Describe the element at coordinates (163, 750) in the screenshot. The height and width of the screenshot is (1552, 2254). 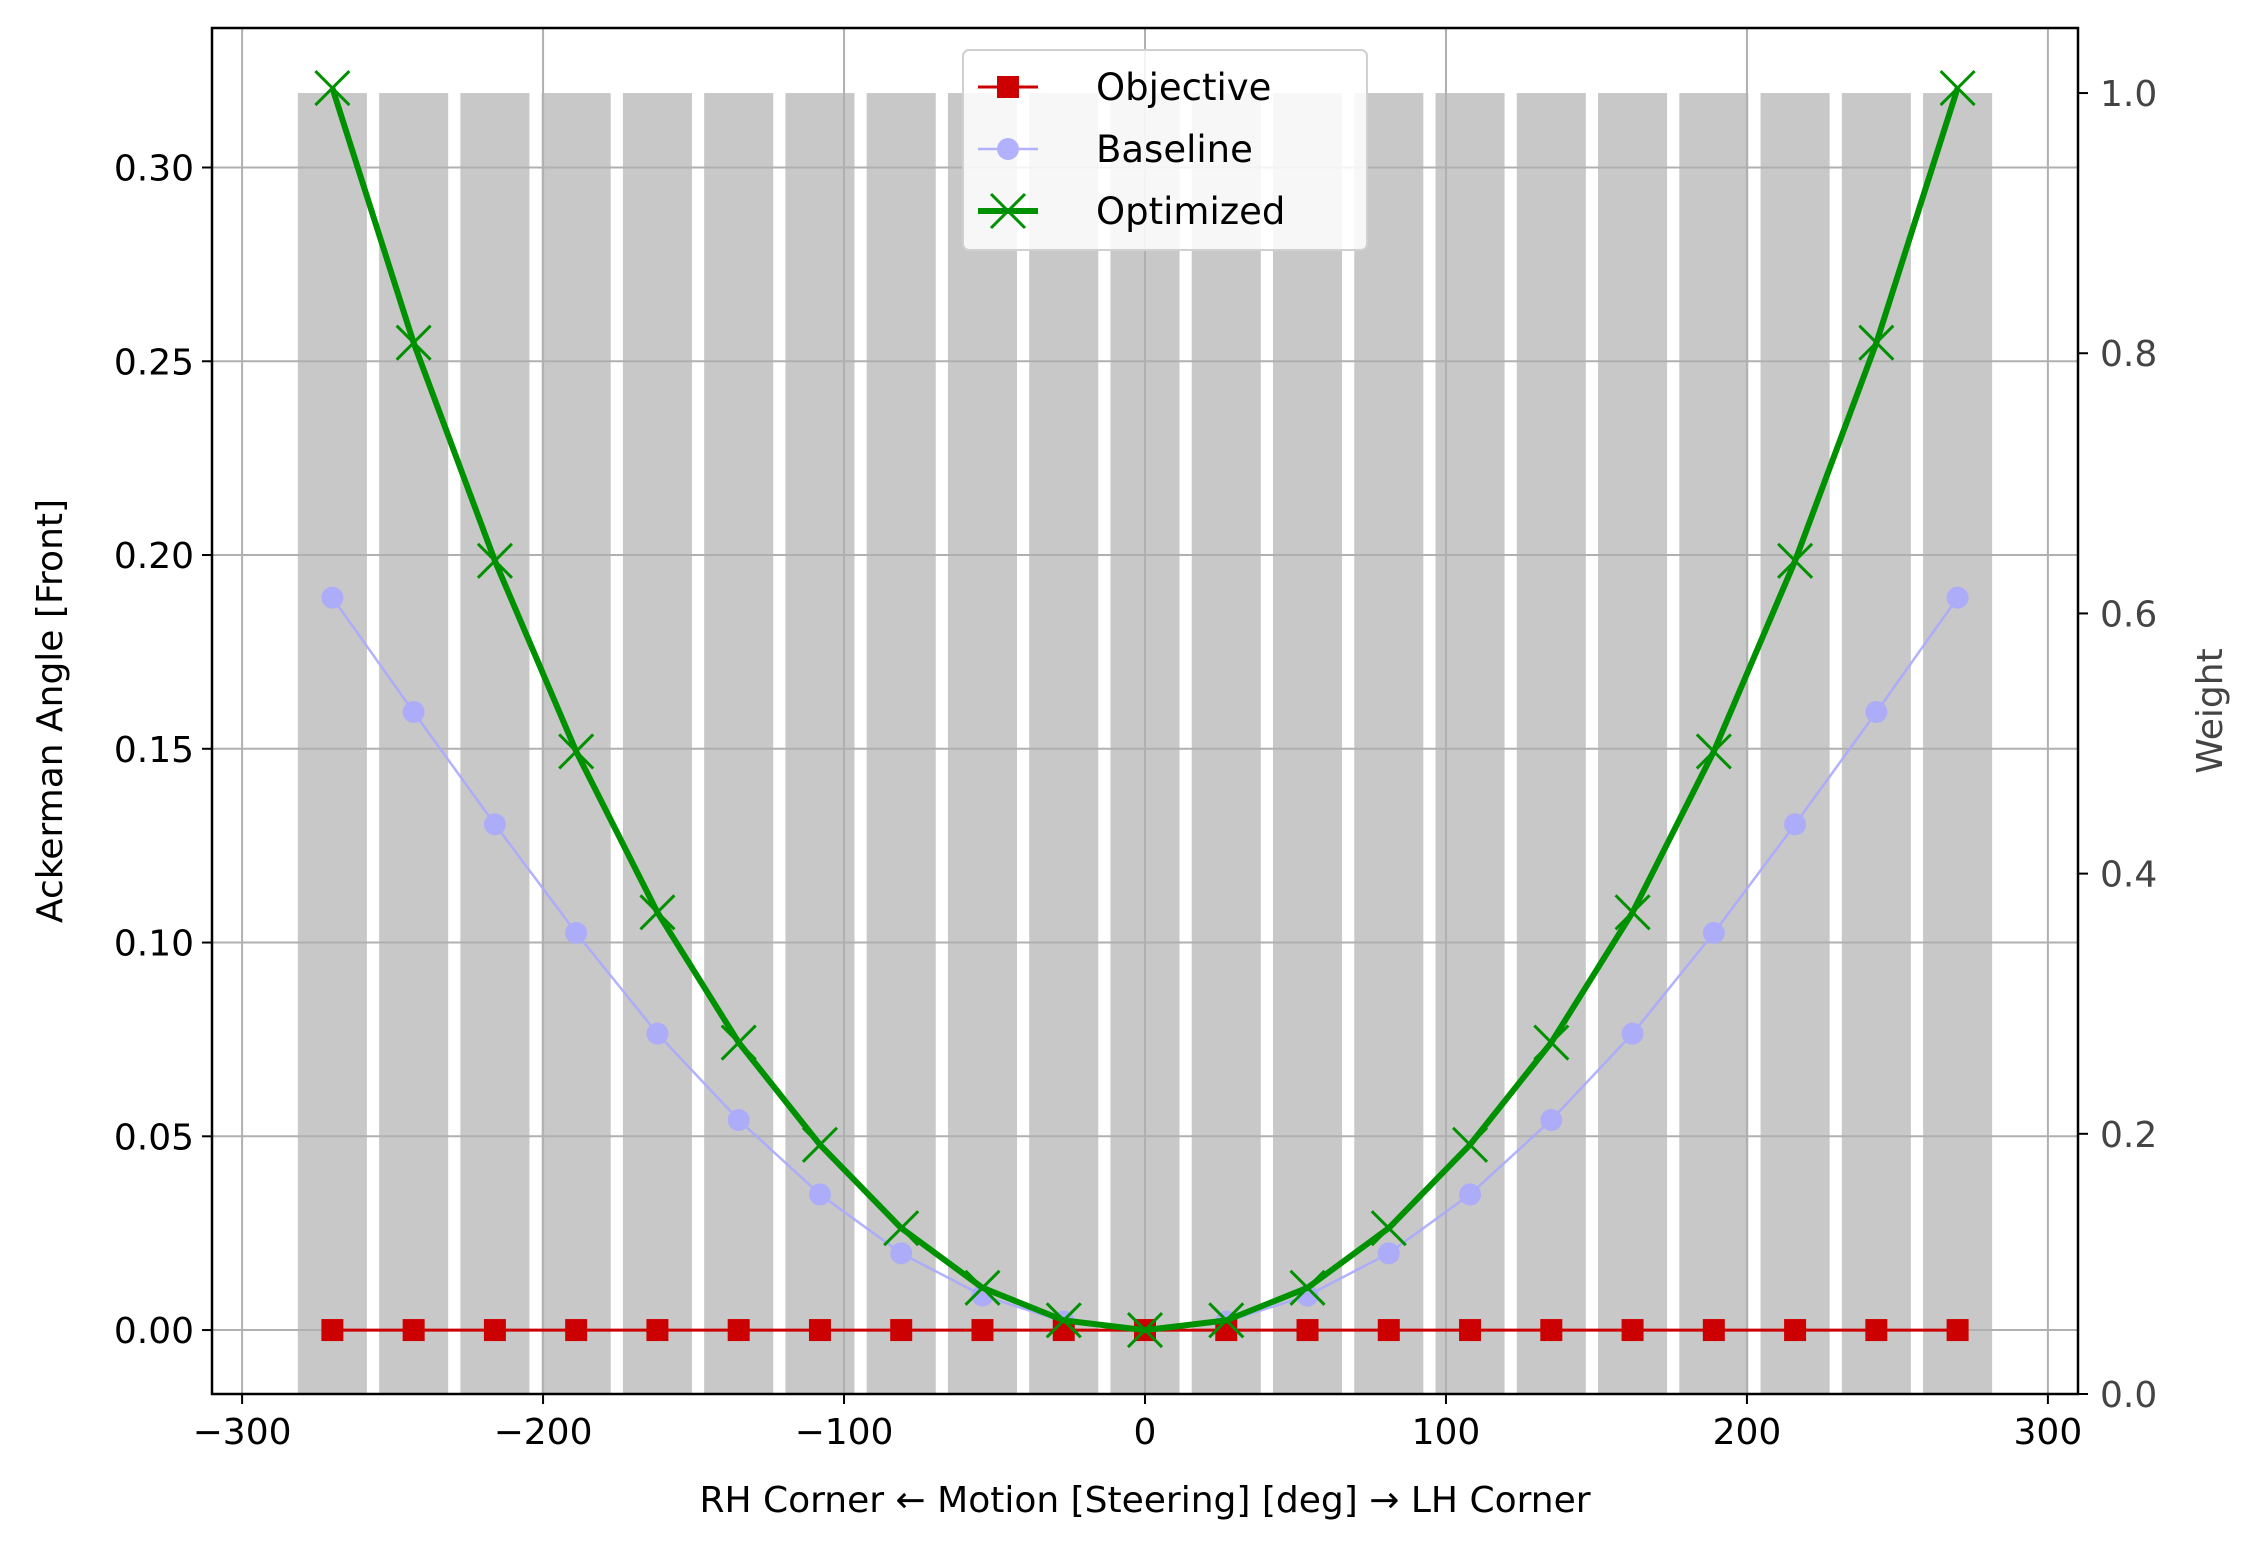
I see `y-axis-ticks: 0.00 0.05 0.10 0.15 0.20 0.25 0.30` at that location.